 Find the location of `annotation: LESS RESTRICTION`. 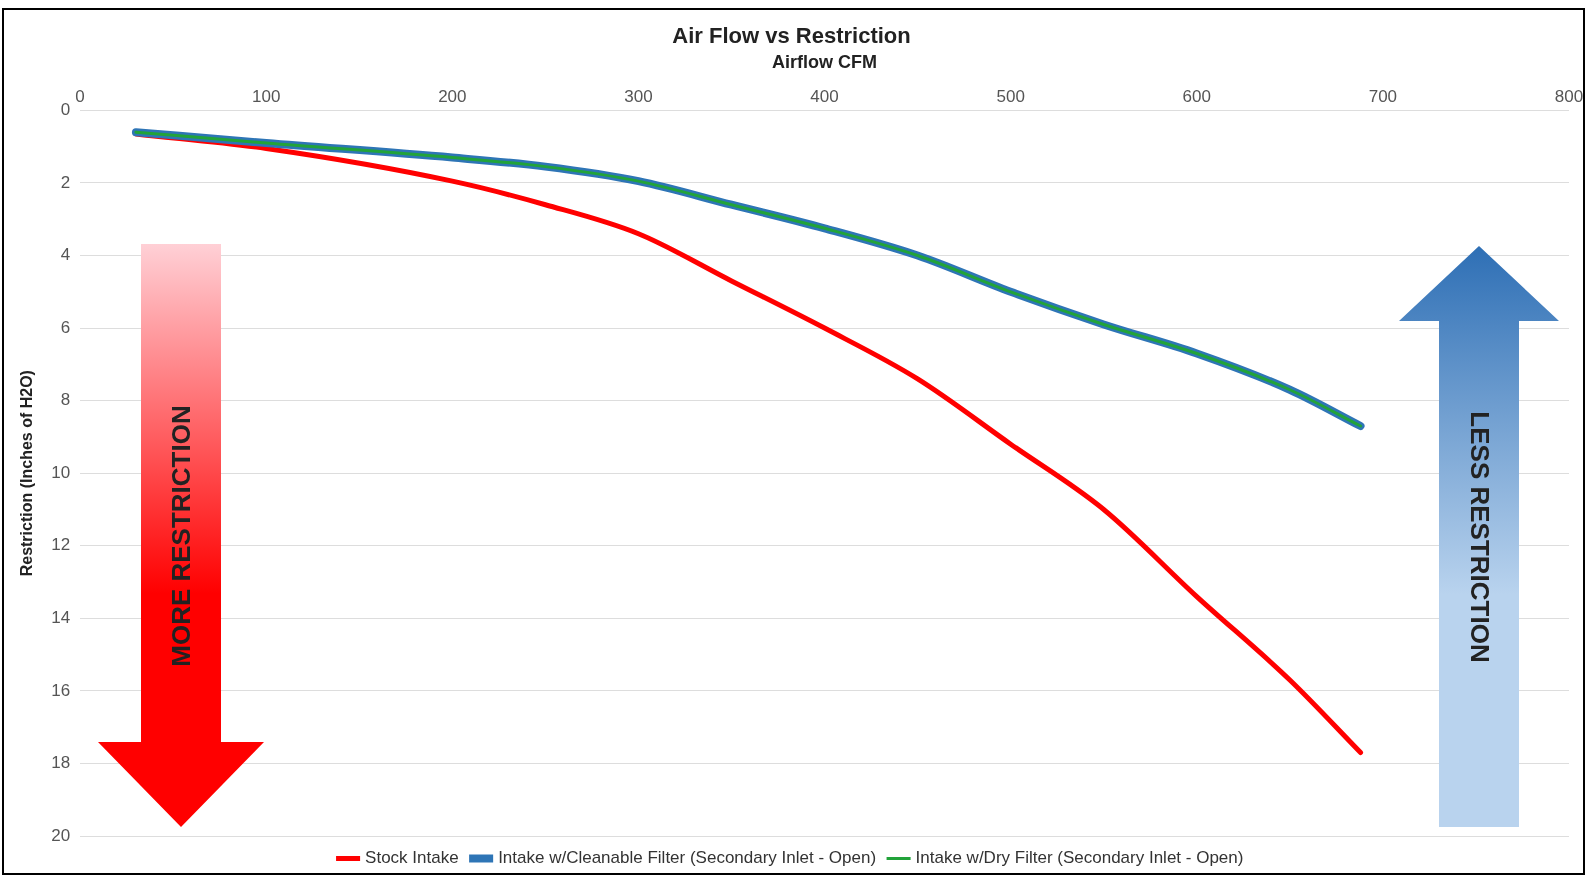

annotation: LESS RESTRICTION is located at coordinates (1479, 536).